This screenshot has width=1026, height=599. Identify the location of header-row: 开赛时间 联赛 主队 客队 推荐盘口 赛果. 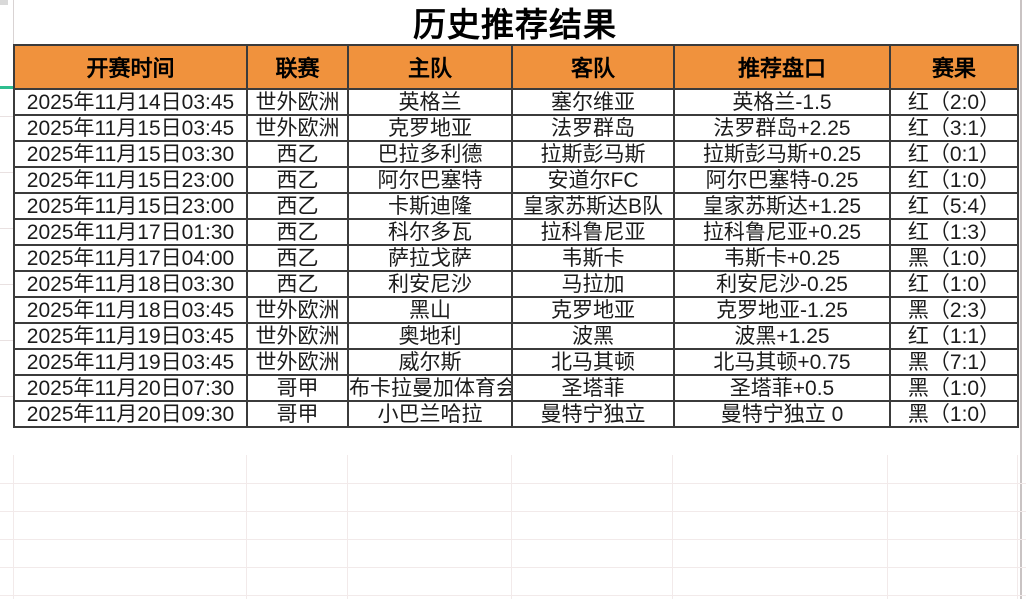
(516, 67).